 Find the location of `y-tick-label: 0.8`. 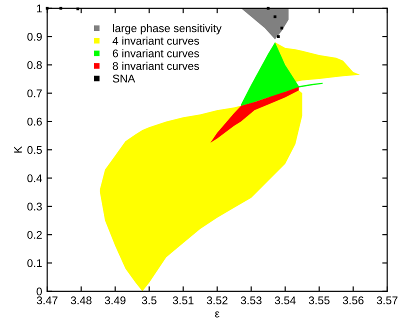

y-tick-label: 0.8 is located at coordinates (34, 65).